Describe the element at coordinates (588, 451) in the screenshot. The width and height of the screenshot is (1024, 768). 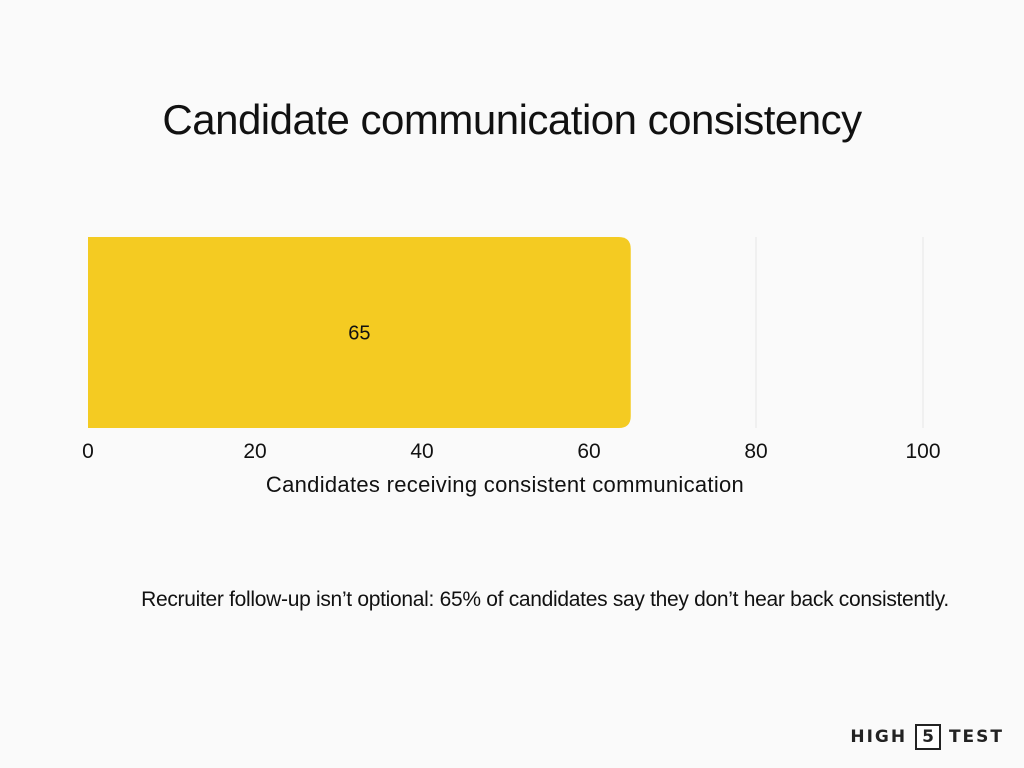
I see `x-tick-label-3: 60` at that location.